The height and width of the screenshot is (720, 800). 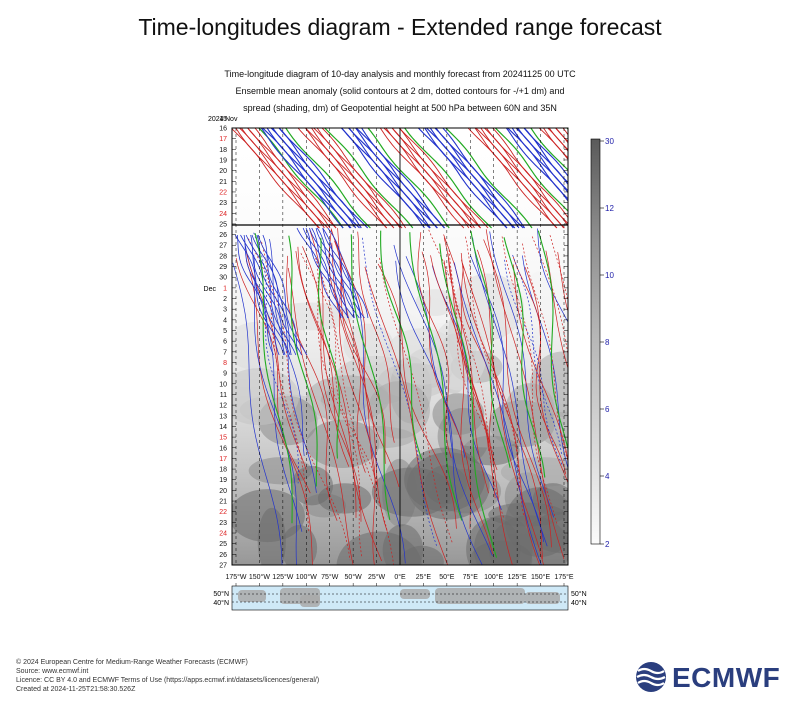 I want to click on day-label: 2, so click(x=225, y=299).